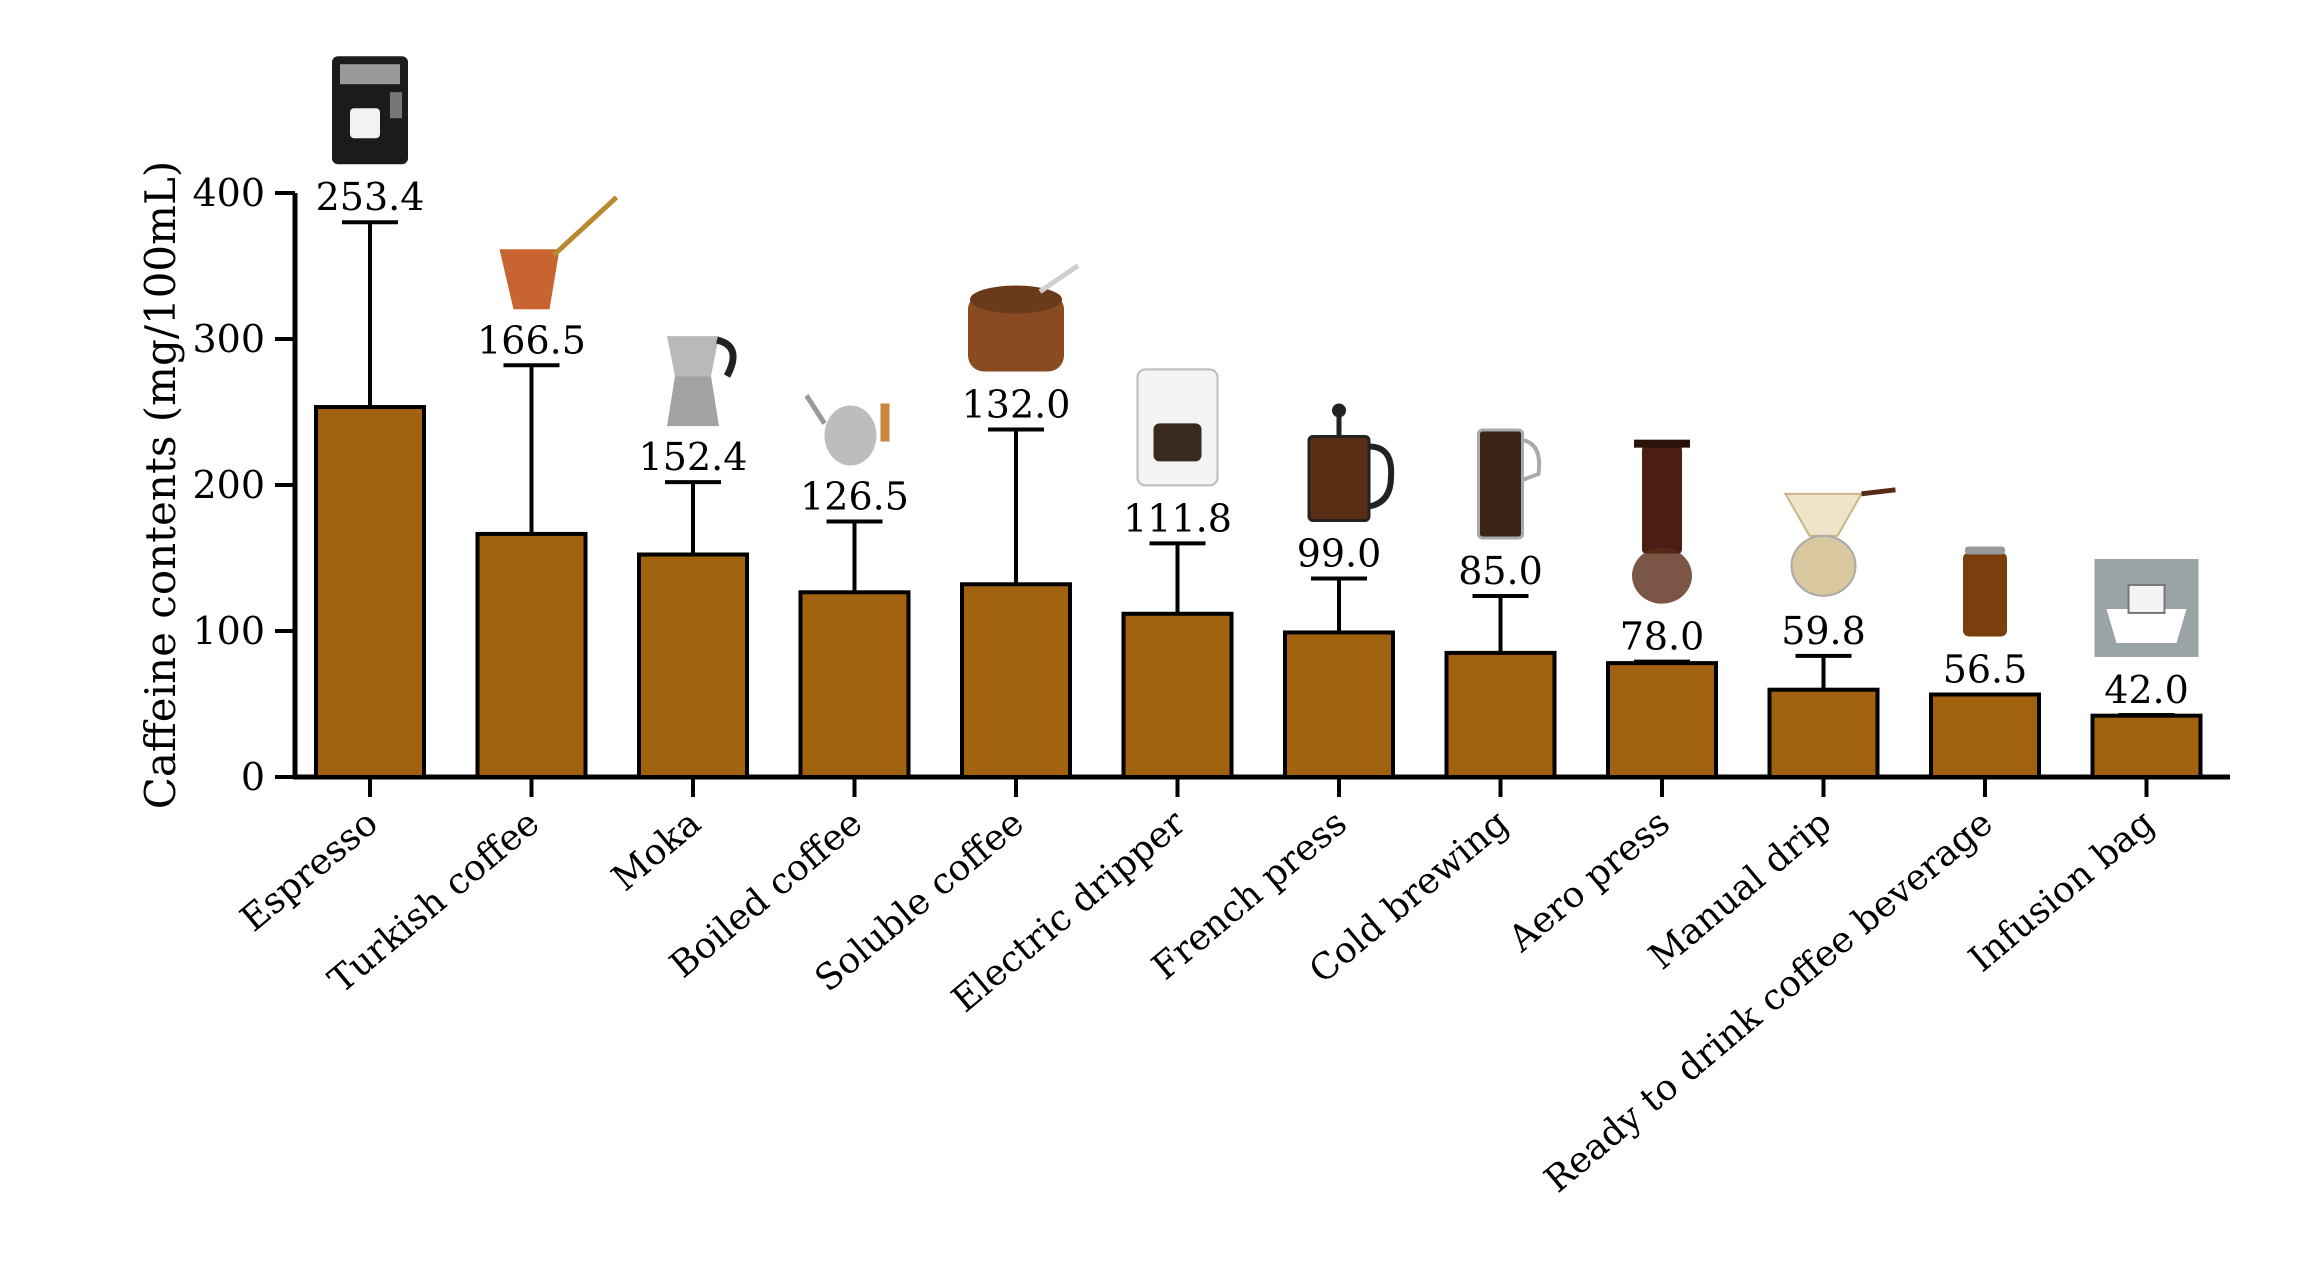  What do you see at coordinates (2146, 625) in the screenshot?
I see `dripbag-cup` at bounding box center [2146, 625].